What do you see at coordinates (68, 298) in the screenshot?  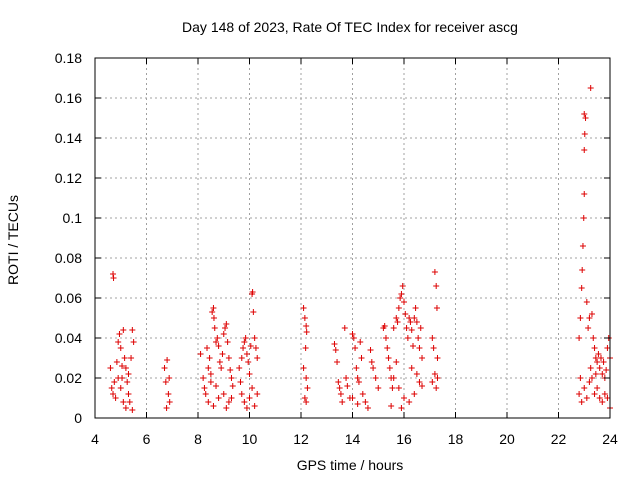 I see `y-tick-label: 0.06` at bounding box center [68, 298].